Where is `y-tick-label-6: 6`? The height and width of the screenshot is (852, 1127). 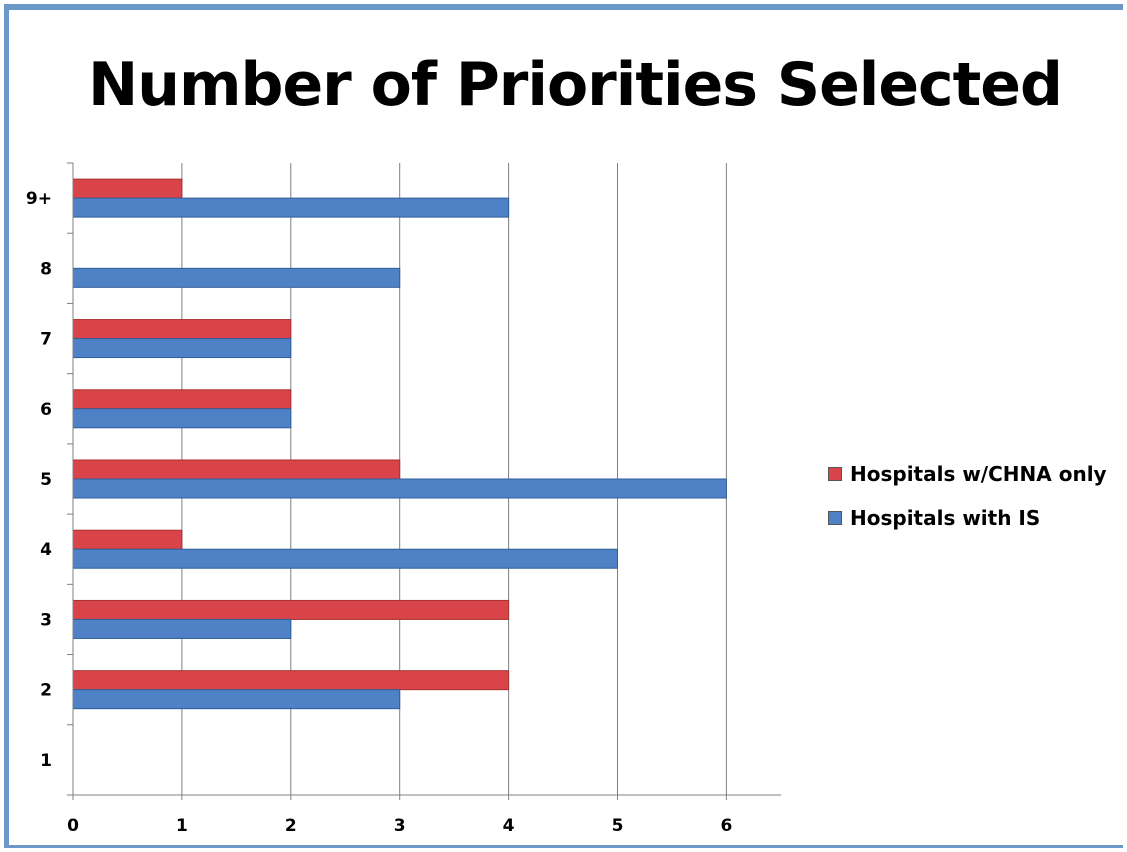
y-tick-label-6: 6 is located at coordinates (46, 410).